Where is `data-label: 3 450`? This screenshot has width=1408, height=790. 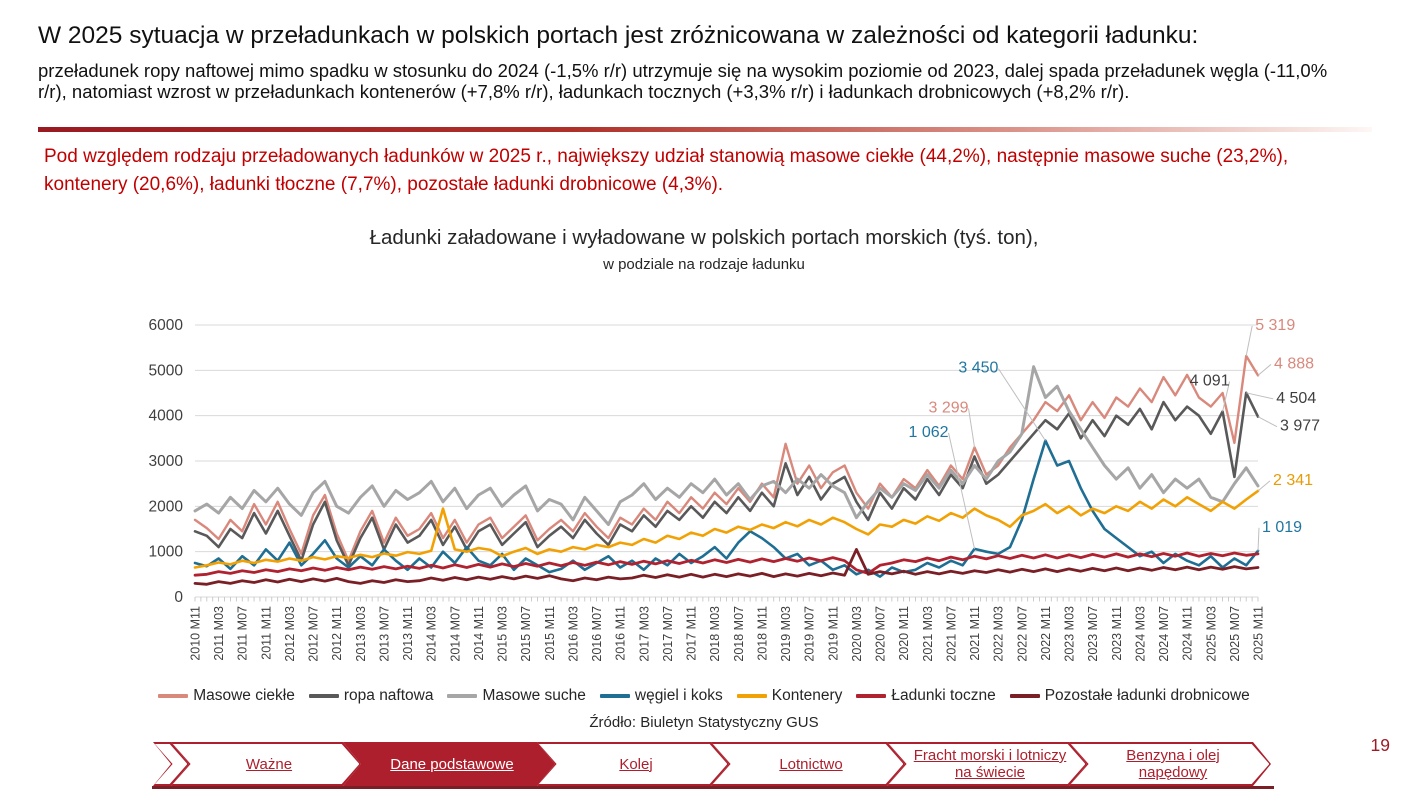 data-label: 3 450 is located at coordinates (978, 368).